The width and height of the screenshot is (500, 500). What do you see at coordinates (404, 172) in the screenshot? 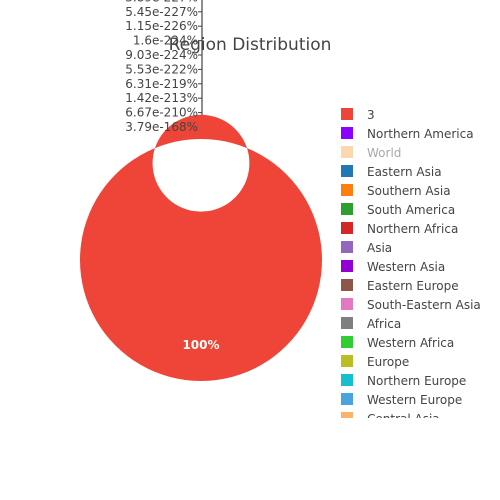
I see `legend-label: Eastern Asia` at bounding box center [404, 172].